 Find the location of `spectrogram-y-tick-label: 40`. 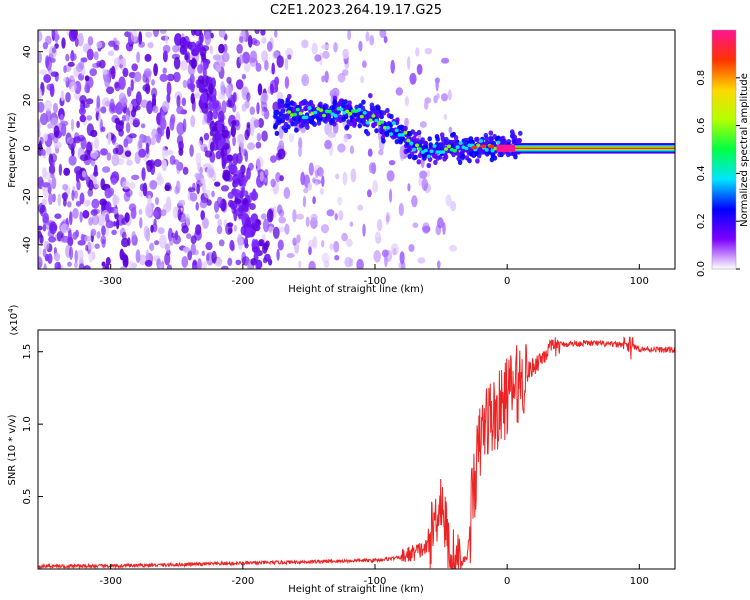

spectrogram-y-tick-label: 40 is located at coordinates (27, 51).